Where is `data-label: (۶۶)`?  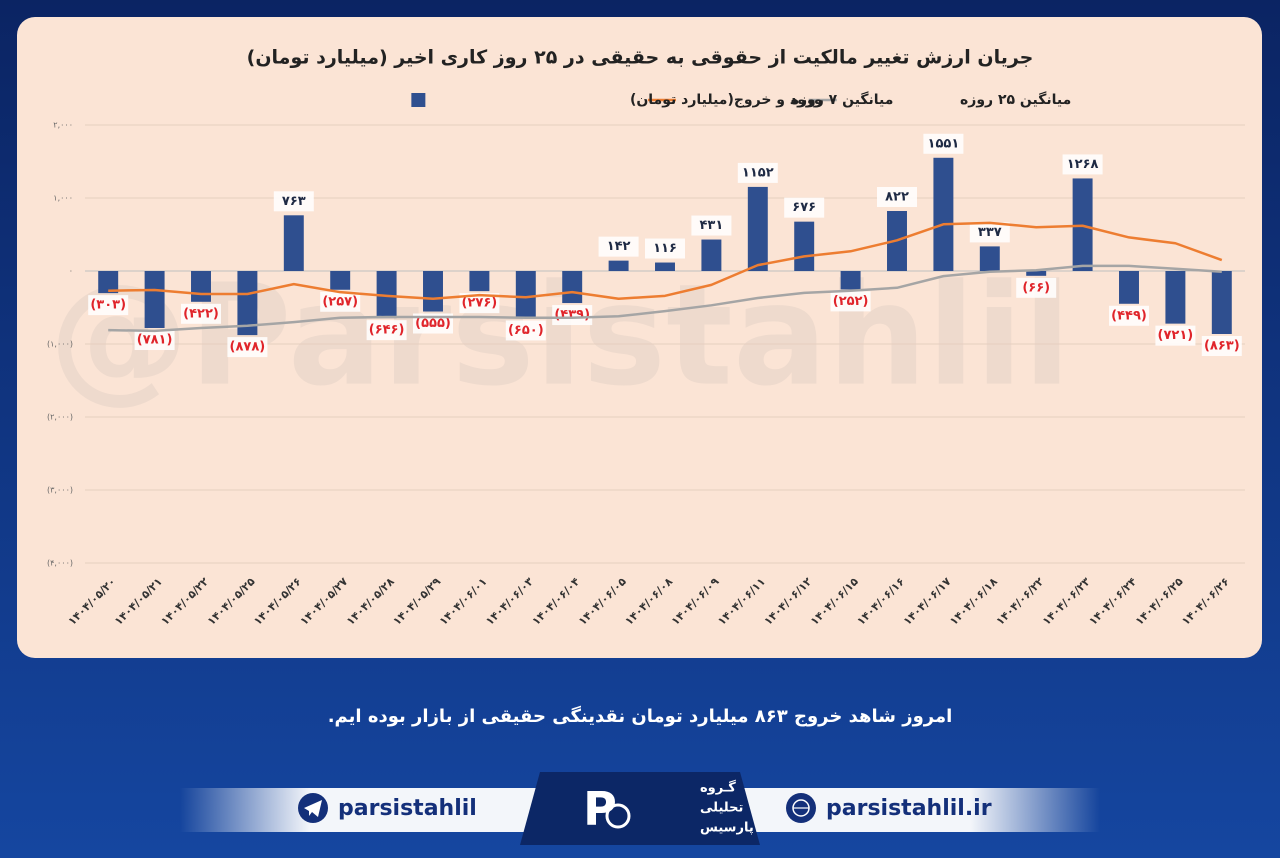
data-label: (۶۶) is located at coordinates (1036, 287).